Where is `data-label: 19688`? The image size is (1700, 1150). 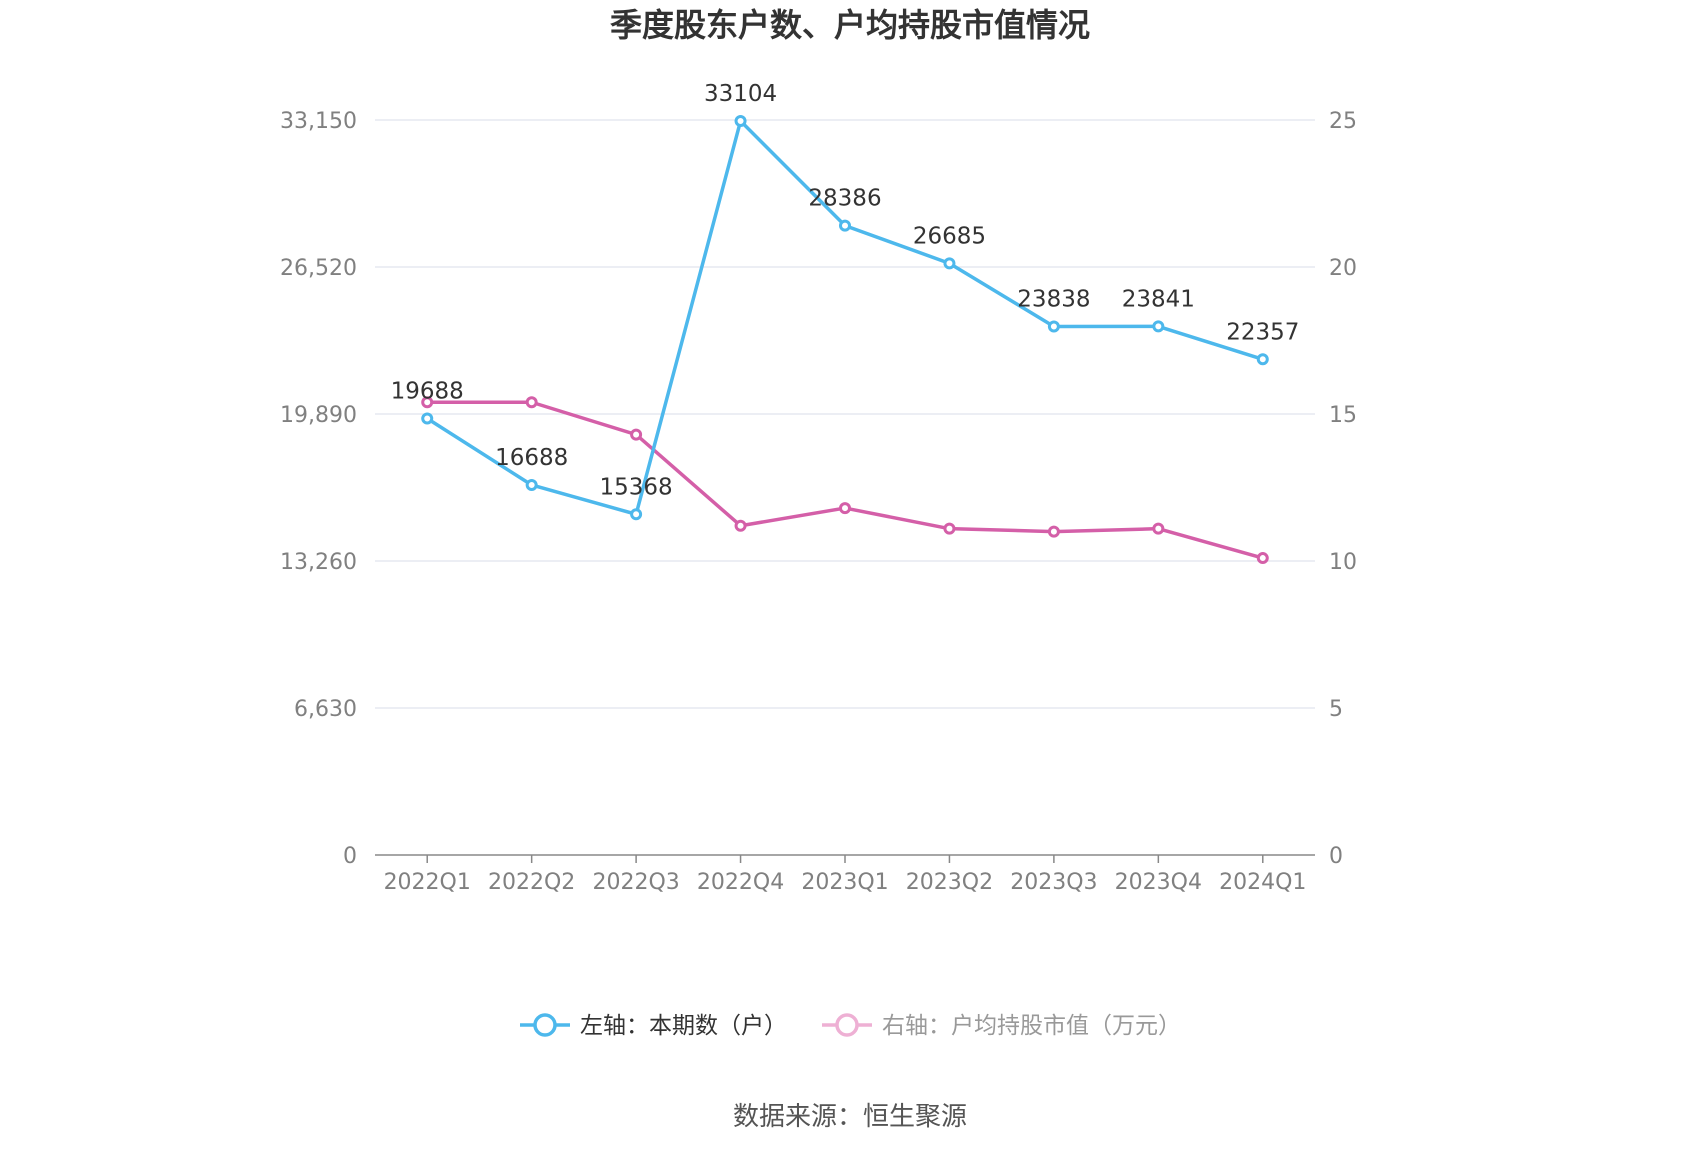
data-label: 19688 is located at coordinates (427, 391).